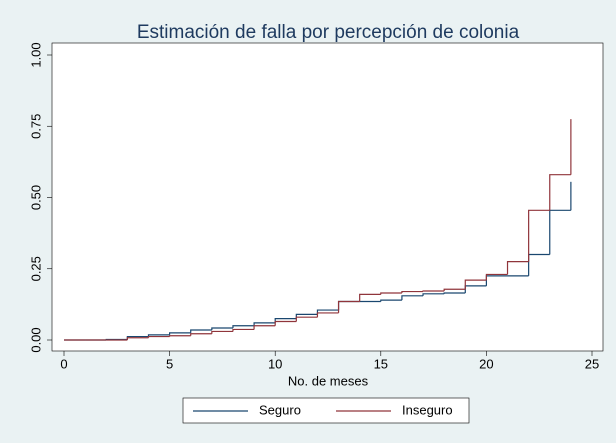  I want to click on x-tick-label: 20, so click(486, 363).